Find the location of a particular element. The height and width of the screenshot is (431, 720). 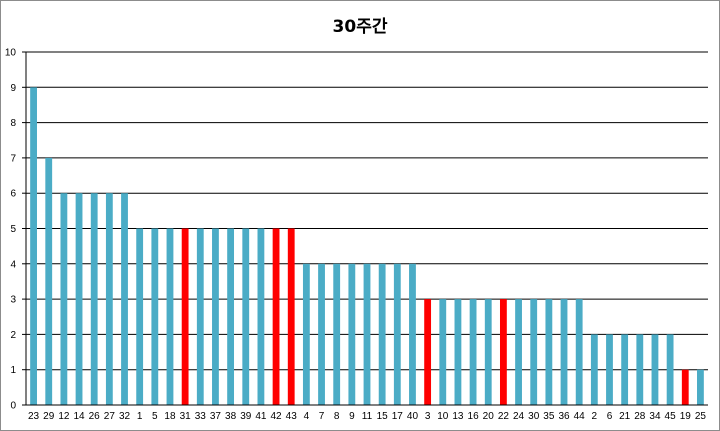

x-tick-label: 15 is located at coordinates (383, 416).